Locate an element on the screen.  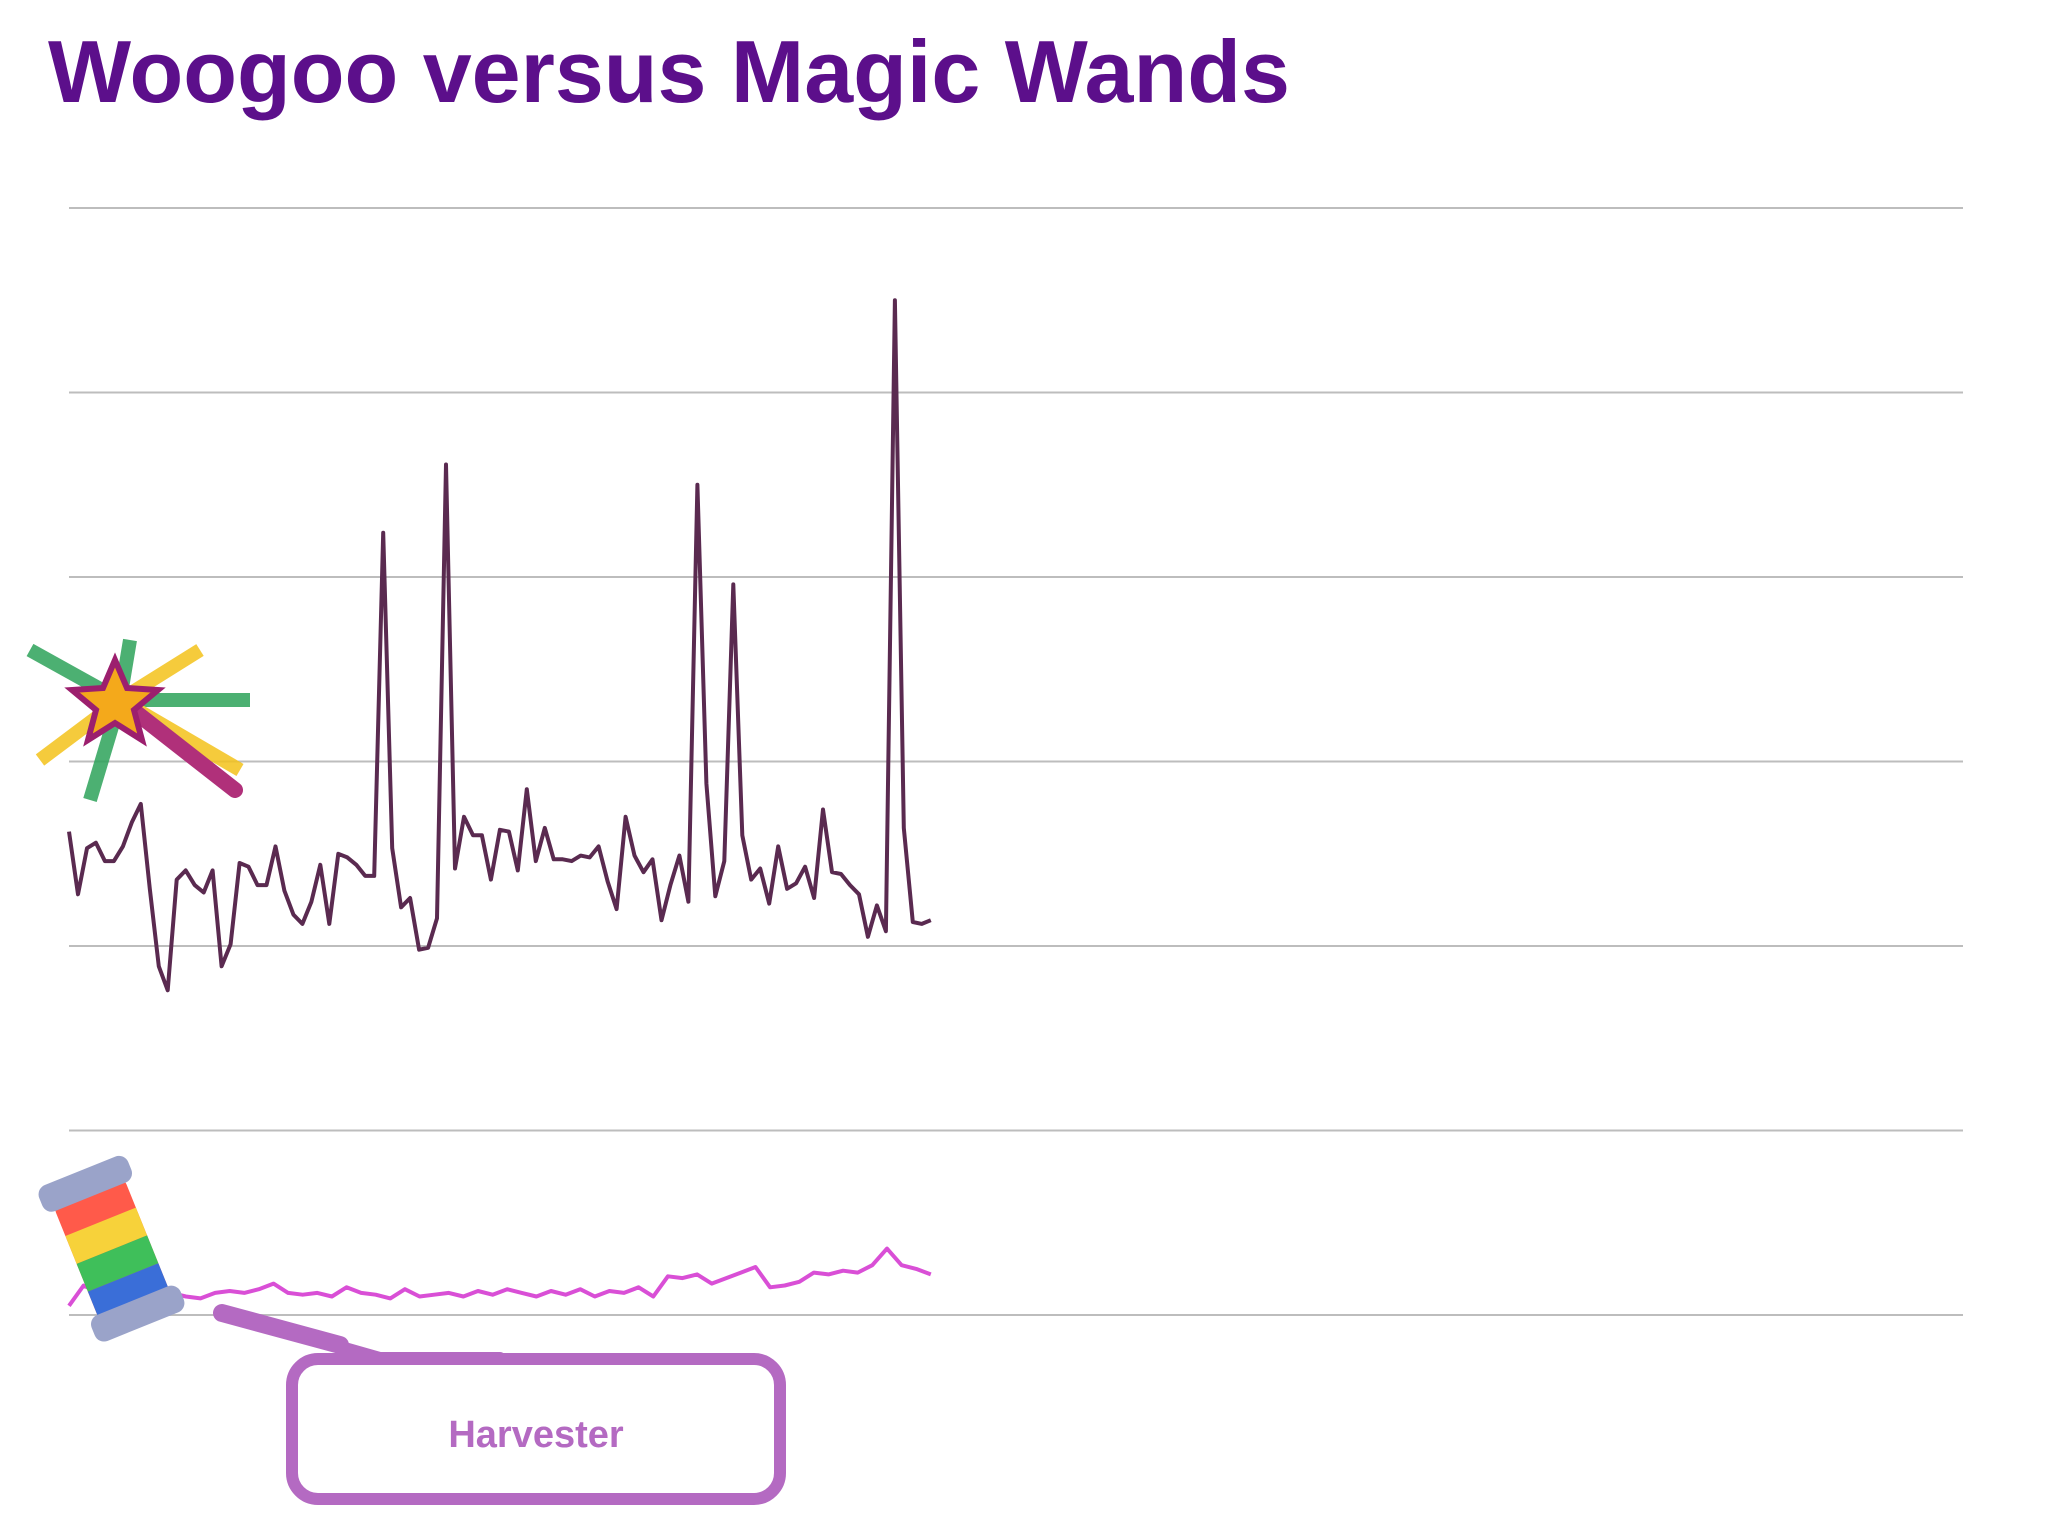
harvester-icon is located at coordinates (111, 1248).